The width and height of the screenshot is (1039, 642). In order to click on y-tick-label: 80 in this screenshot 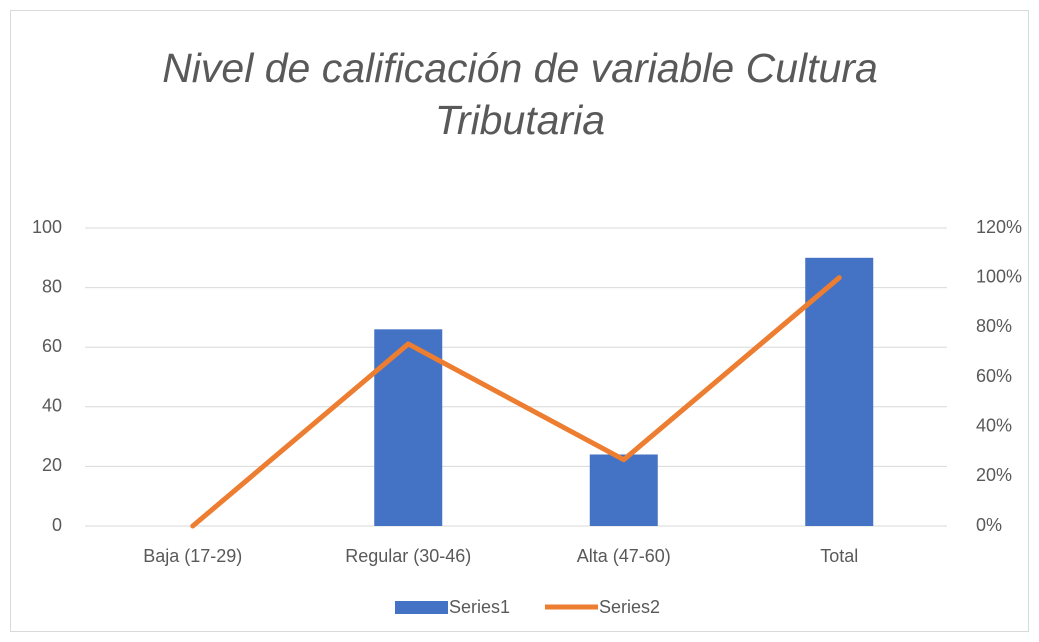, I will do `click(52, 286)`.